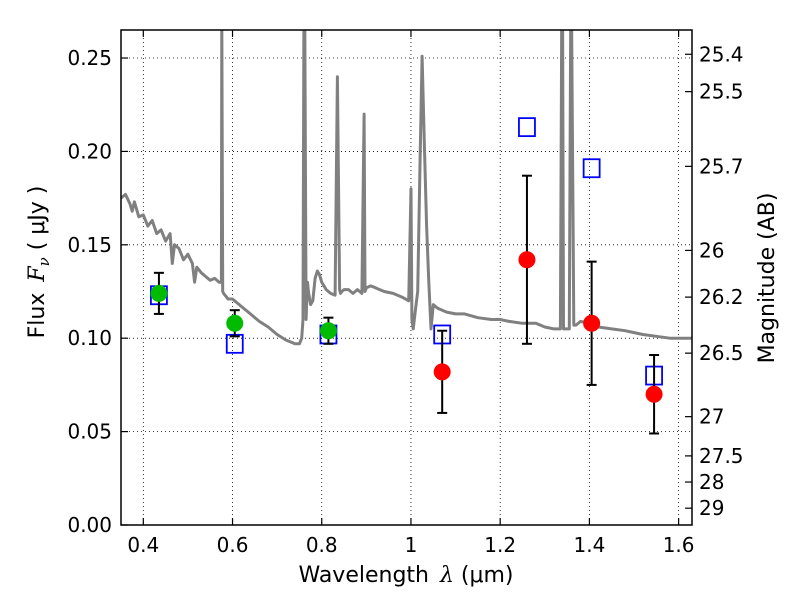 The image size is (800, 600). What do you see at coordinates (89, 525) in the screenshot?
I see `y-tick-label: 0.00` at bounding box center [89, 525].